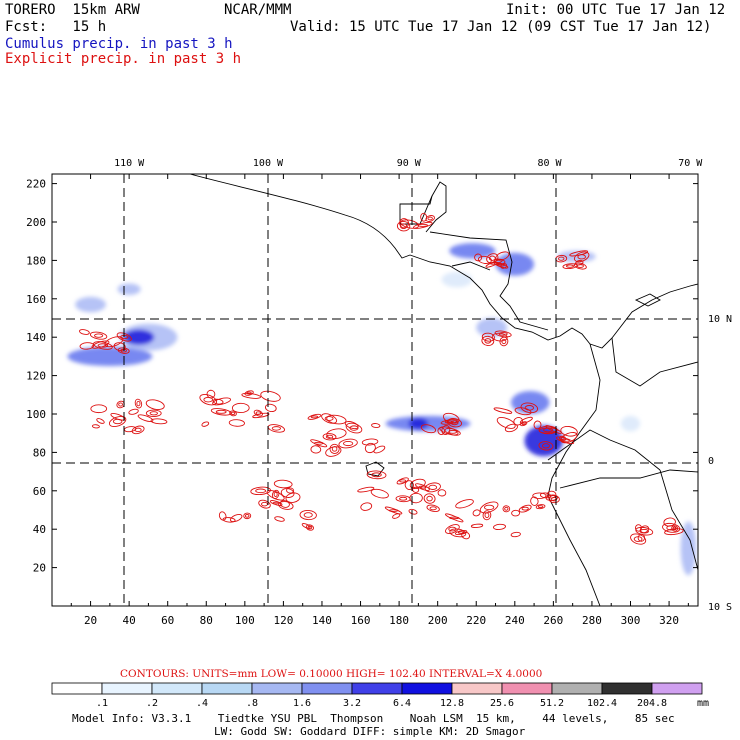 The width and height of the screenshot is (740, 740). I want to click on colorbar-label: .2, so click(152, 703).